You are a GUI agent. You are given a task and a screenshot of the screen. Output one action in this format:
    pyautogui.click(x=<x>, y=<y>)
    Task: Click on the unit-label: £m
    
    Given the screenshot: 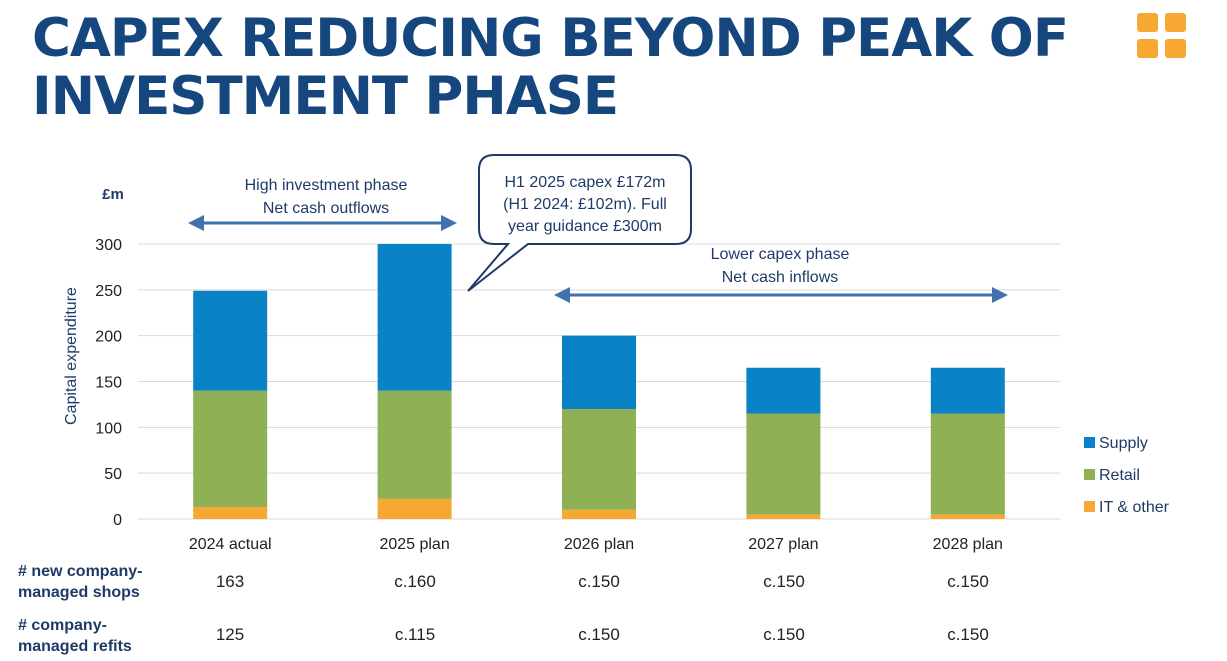 What is the action you would take?
    pyautogui.click(x=113, y=194)
    